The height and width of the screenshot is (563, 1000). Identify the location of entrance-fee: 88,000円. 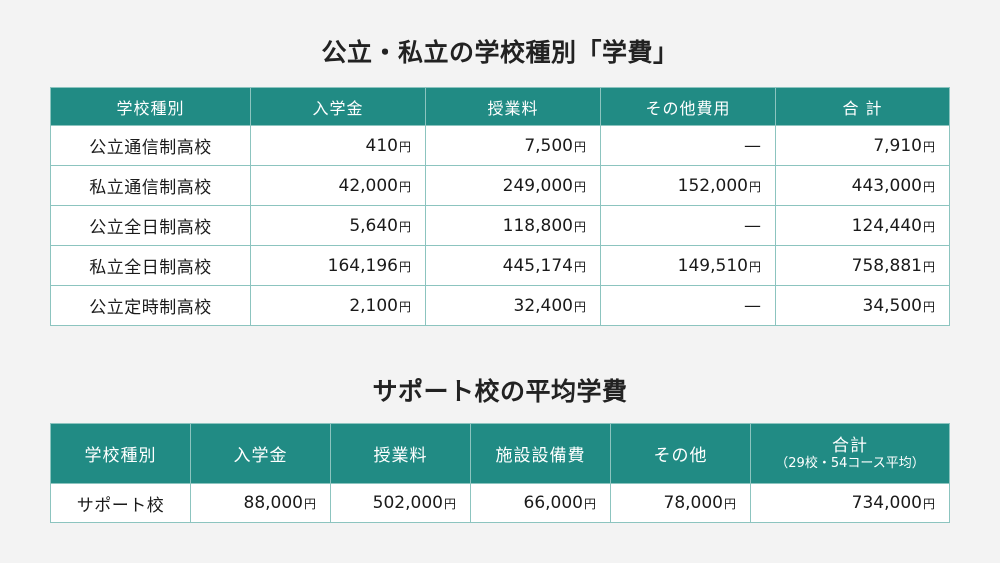
(260, 503).